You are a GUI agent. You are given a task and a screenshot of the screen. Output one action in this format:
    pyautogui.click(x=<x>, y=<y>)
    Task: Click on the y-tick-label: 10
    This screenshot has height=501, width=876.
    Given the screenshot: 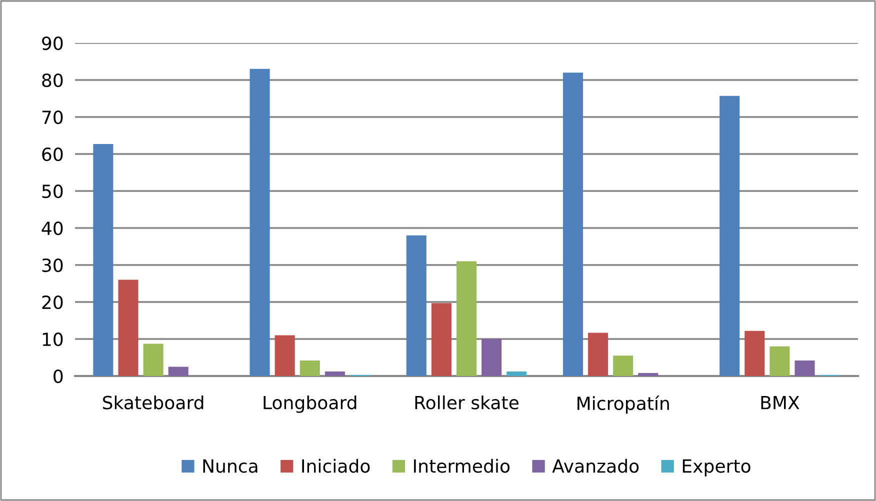 What is the action you would take?
    pyautogui.click(x=52, y=339)
    